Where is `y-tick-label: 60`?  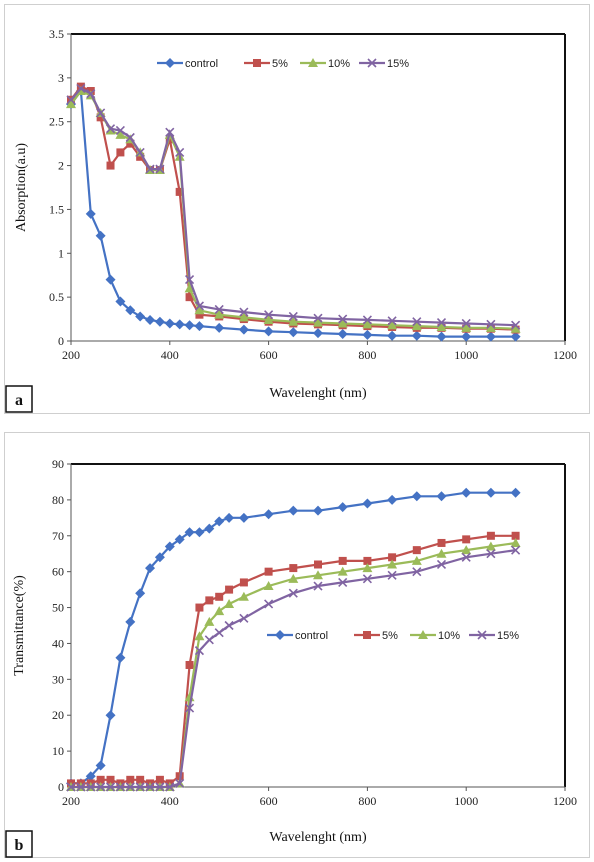
y-tick-label: 60 is located at coordinates (58, 572).